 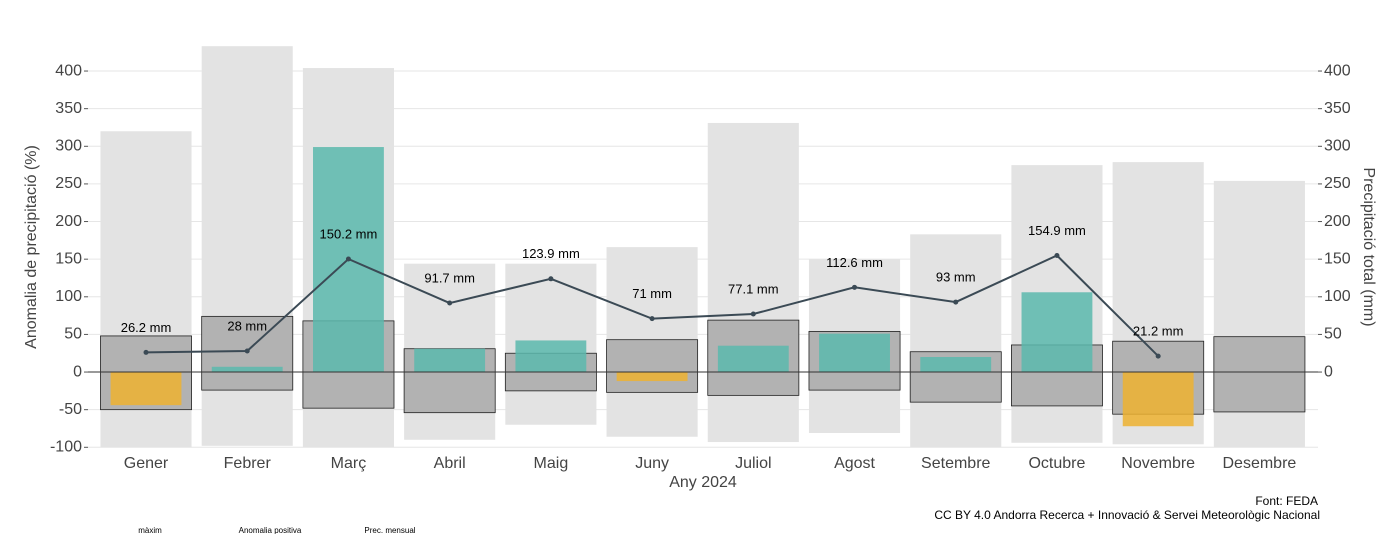 I want to click on value-label: 91.7 mm, so click(x=449, y=277).